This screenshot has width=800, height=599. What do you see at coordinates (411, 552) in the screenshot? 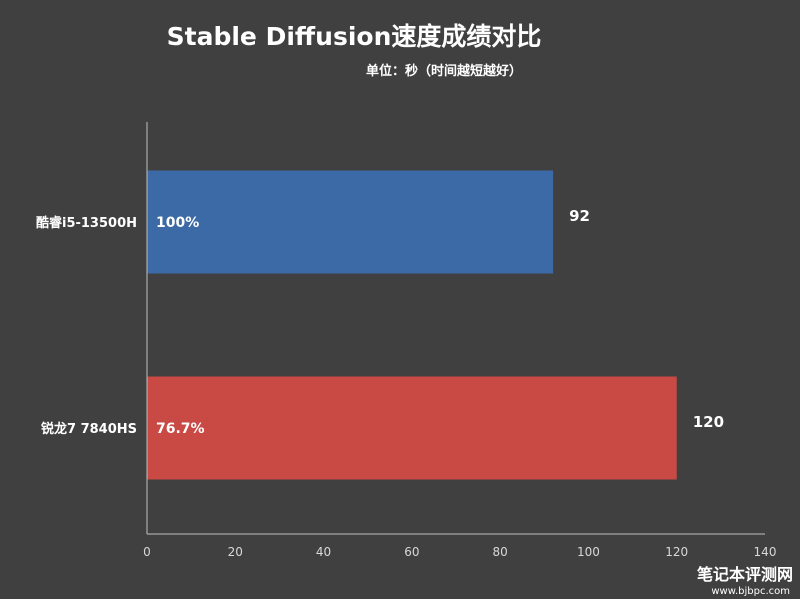
I see `x-tick-label: 60` at bounding box center [411, 552].